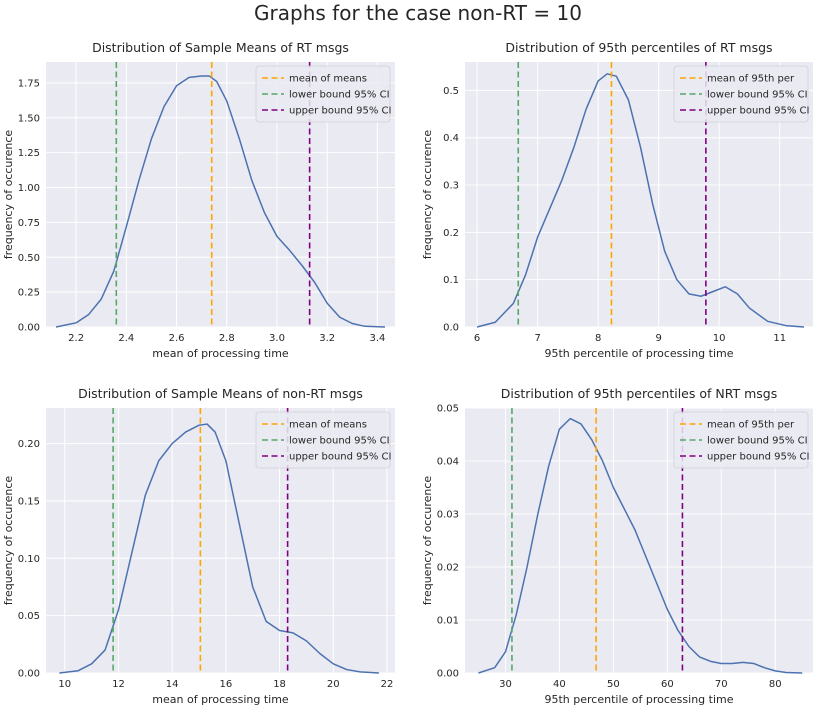  What do you see at coordinates (451, 328) in the screenshot?
I see `y-tick-label: 0.0` at bounding box center [451, 328].